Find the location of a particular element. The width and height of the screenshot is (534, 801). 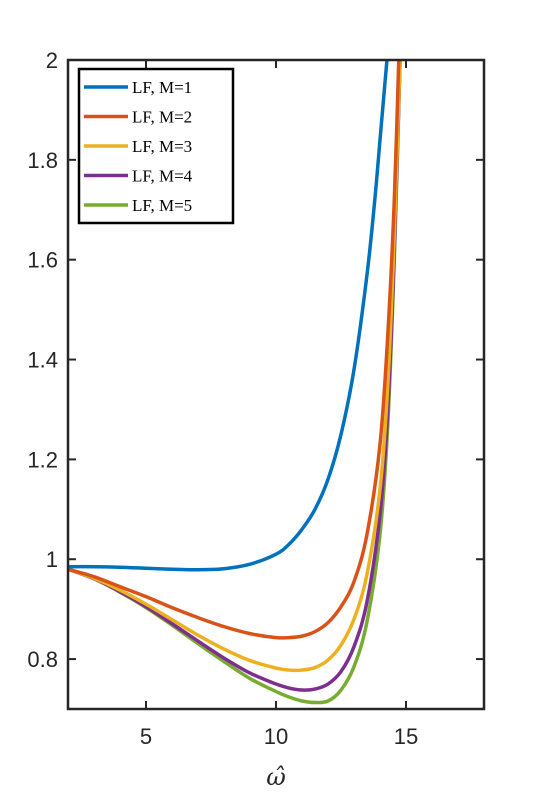

y-tick-label: 1.2 is located at coordinates (42, 459).